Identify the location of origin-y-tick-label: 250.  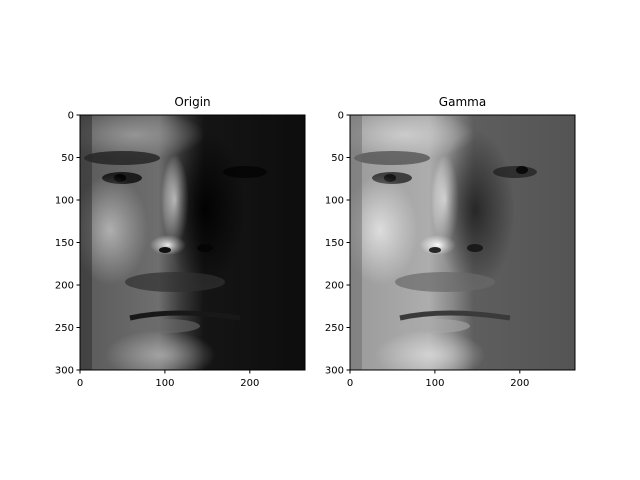
(64, 328).